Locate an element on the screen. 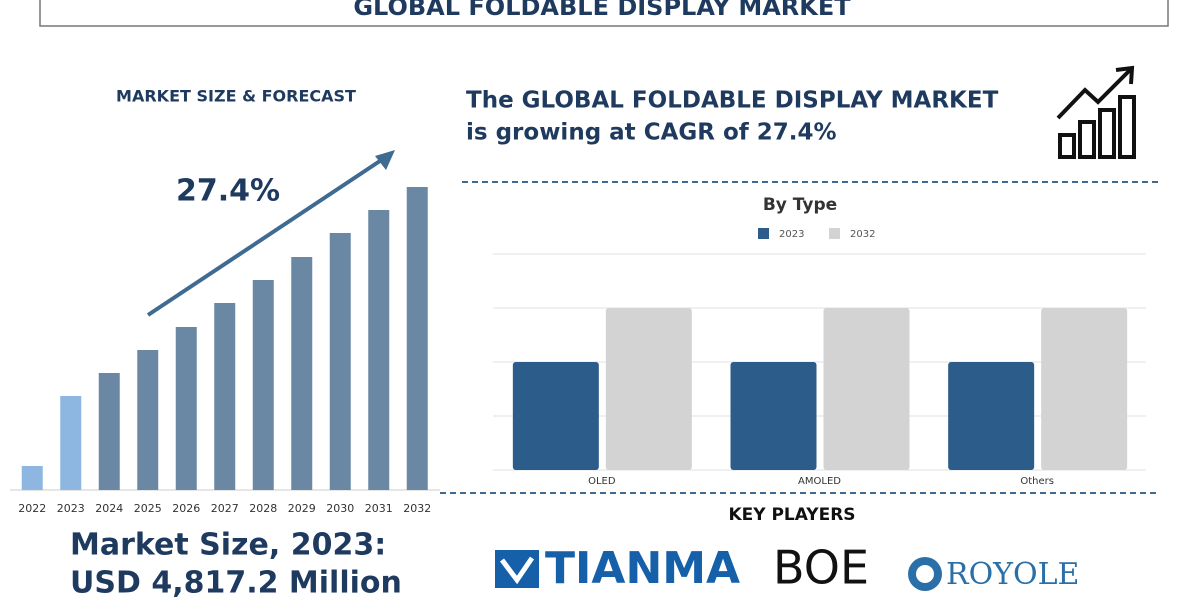 The width and height of the screenshot is (1200, 600). royole-icon-inner is located at coordinates (925, 574).